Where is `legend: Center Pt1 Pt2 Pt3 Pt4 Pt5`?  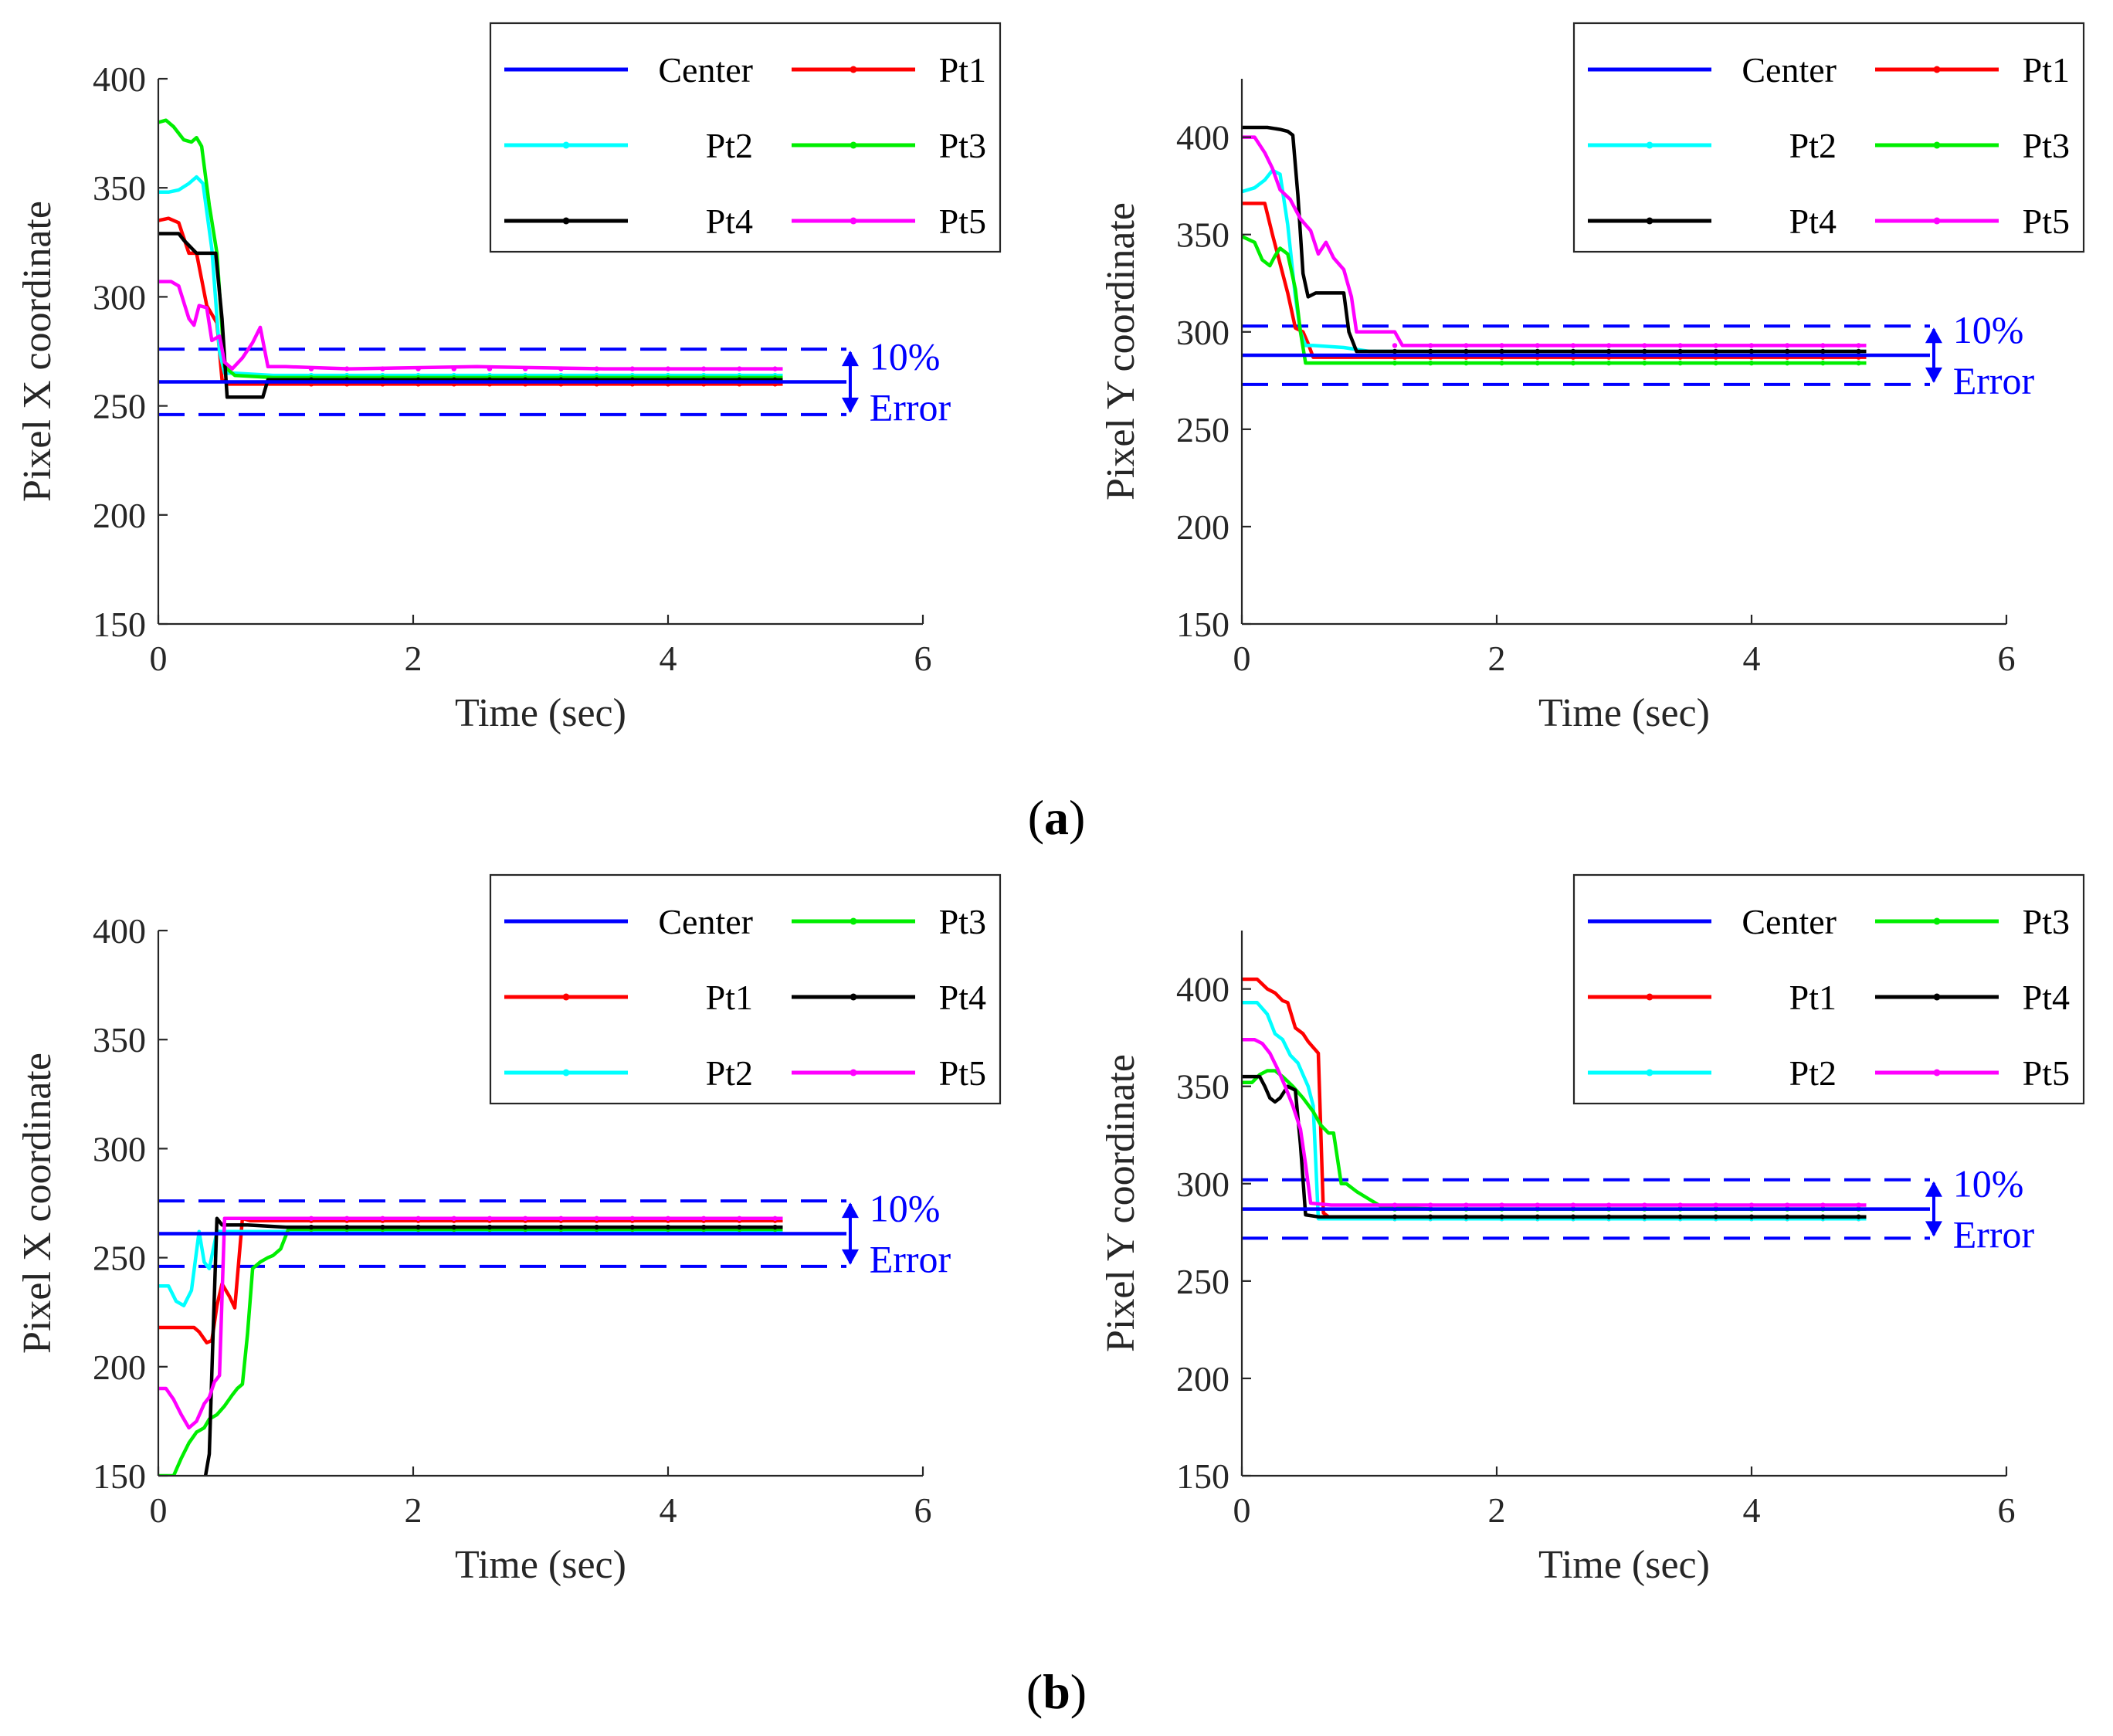
legend: Center Pt1 Pt2 Pt3 Pt4 Pt5 is located at coordinates (745, 137).